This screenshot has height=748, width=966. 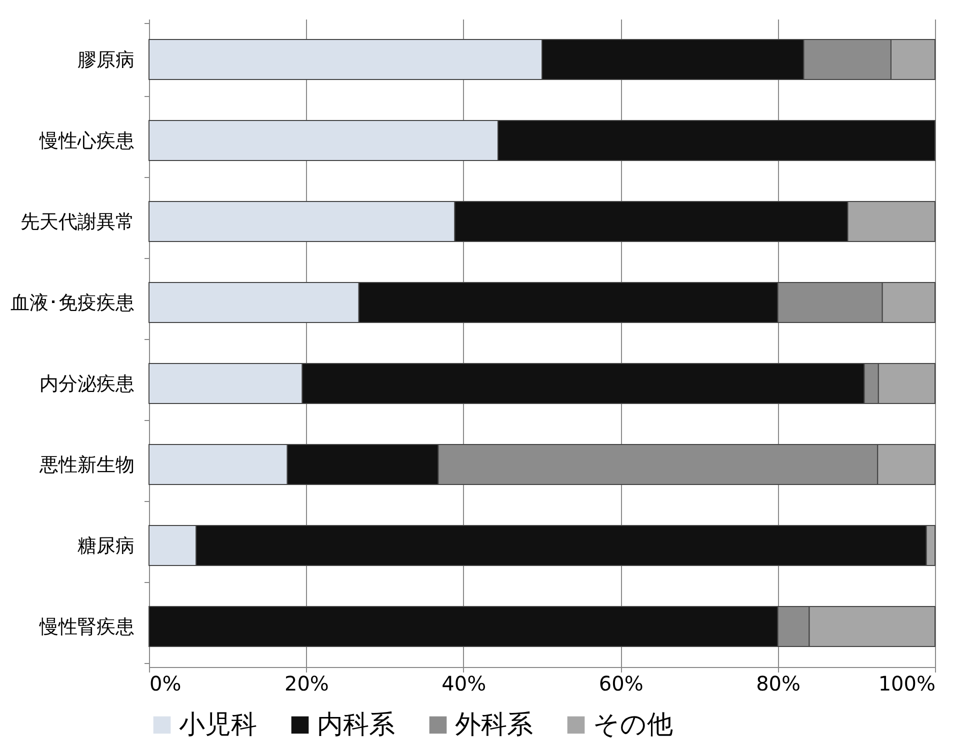 I want to click on legend-label: その他, so click(x=633, y=725).